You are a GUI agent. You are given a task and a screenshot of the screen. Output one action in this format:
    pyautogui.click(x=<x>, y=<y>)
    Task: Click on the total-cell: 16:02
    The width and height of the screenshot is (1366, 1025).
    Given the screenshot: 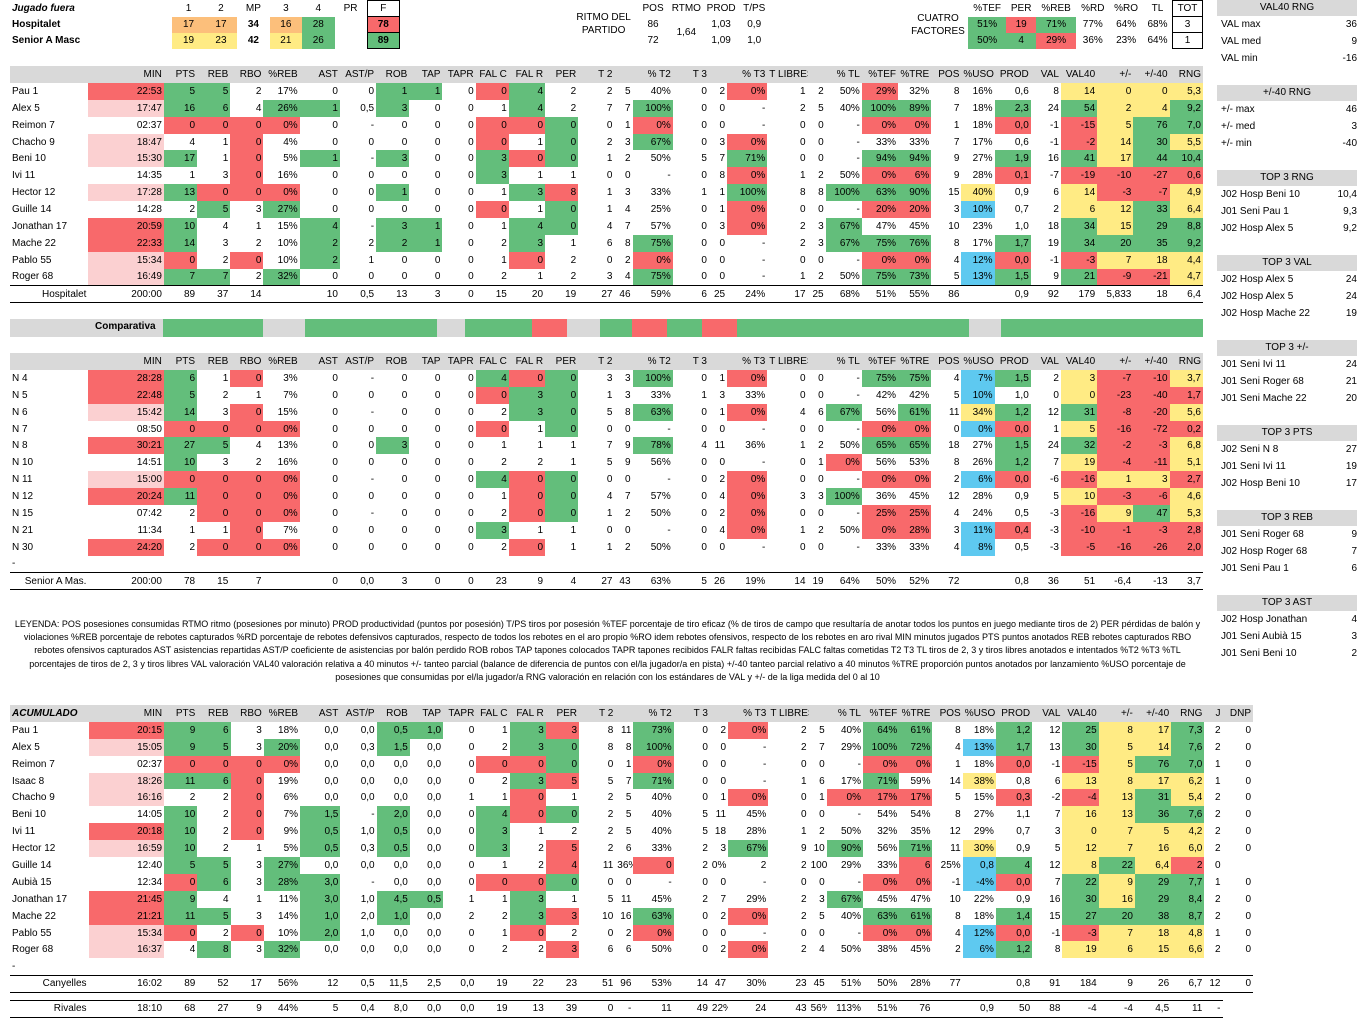 What is the action you would take?
    pyautogui.click(x=126, y=983)
    